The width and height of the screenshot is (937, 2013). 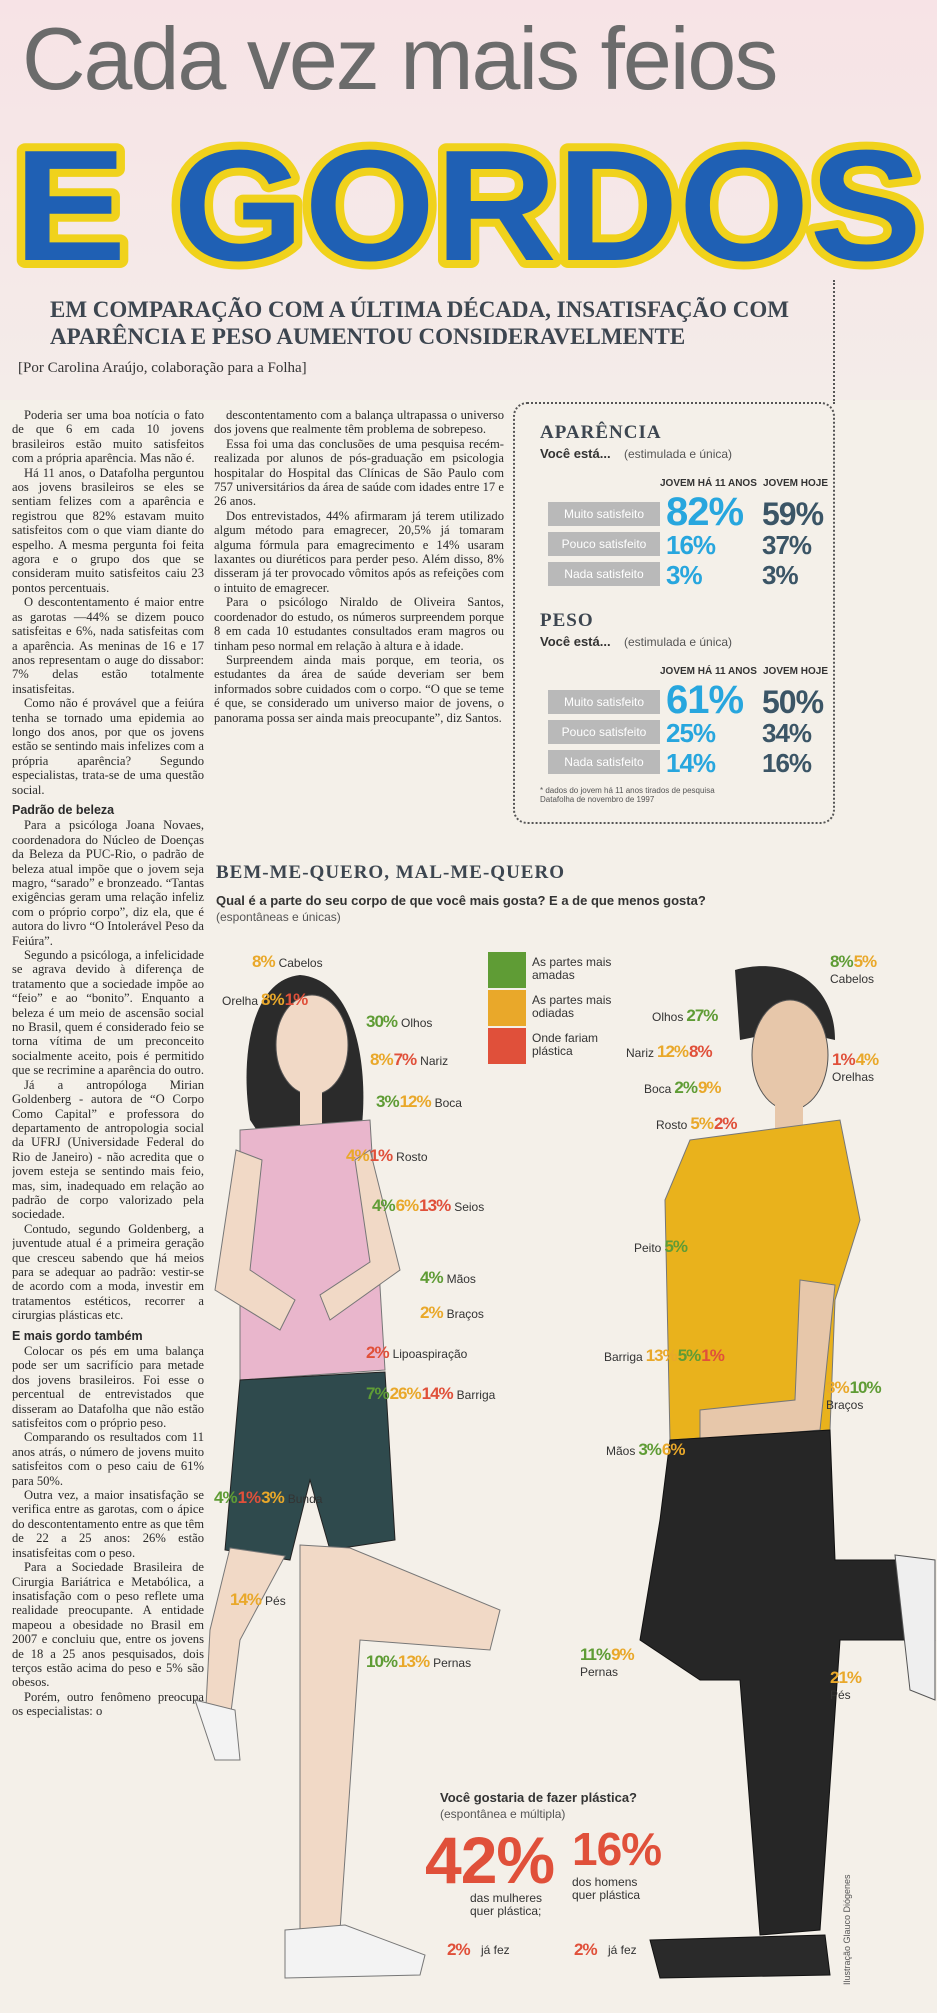 What do you see at coordinates (604, 702) in the screenshot?
I see `row-label: Muito satisfeito` at bounding box center [604, 702].